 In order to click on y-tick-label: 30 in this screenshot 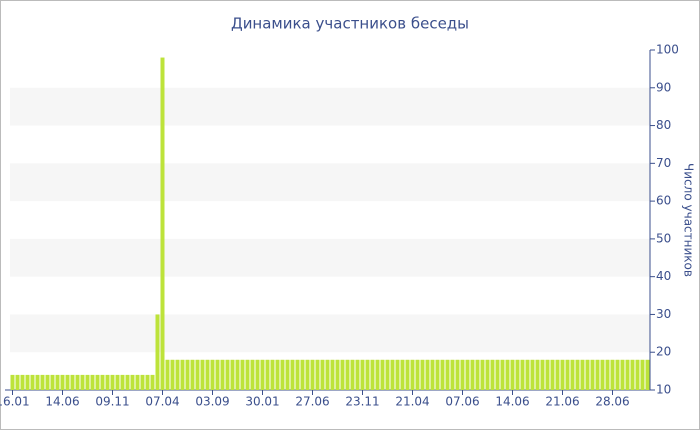, I will do `click(663, 314)`.